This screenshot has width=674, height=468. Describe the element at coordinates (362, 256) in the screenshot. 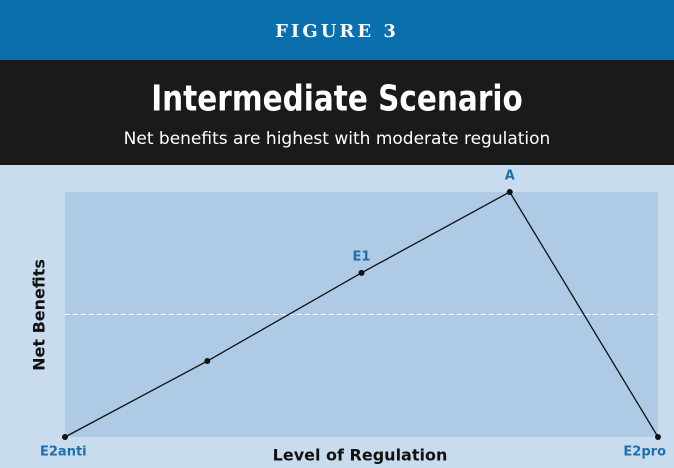

I see `point-label: E1` at that location.